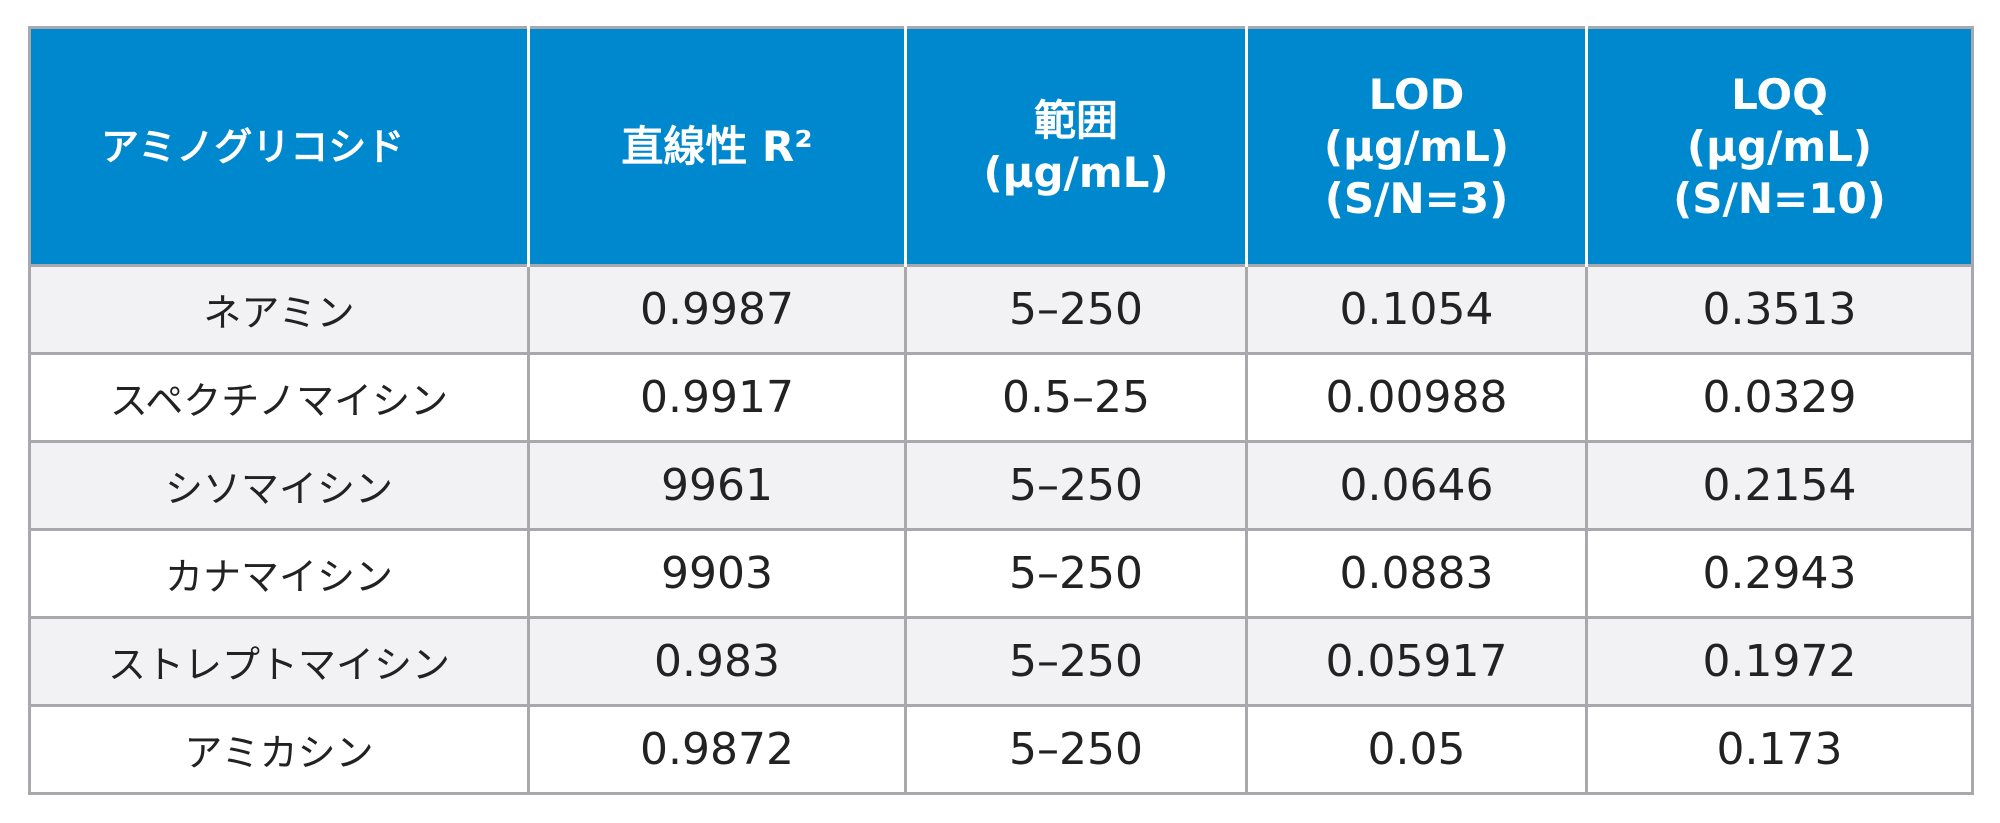 The image size is (2000, 823). I want to click on table-row: ネアミン 0.9987 5–250 0.1054 0.3513, so click(1001, 309).